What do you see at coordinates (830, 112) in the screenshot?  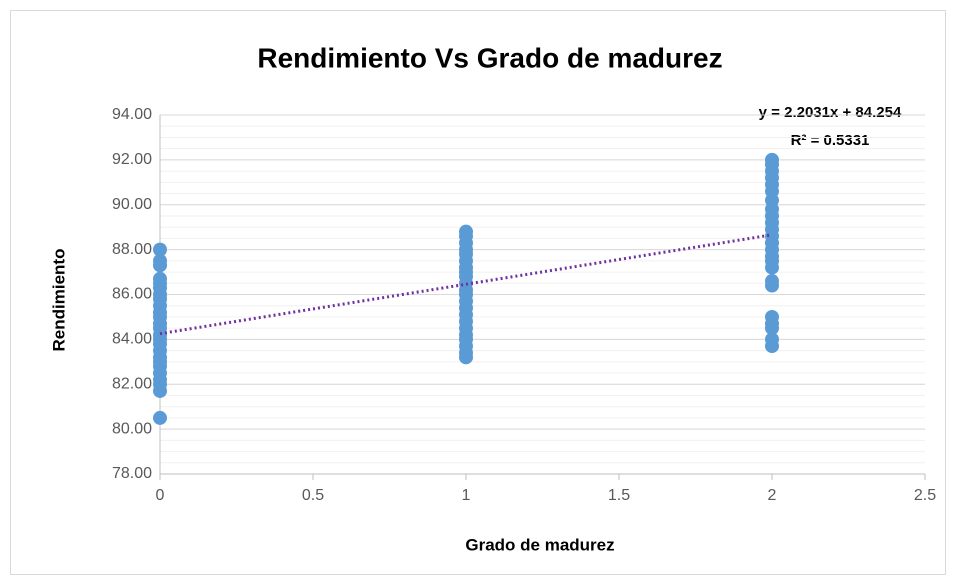 I see `trendline-equation: y = 2.2031x + 84.254` at bounding box center [830, 112].